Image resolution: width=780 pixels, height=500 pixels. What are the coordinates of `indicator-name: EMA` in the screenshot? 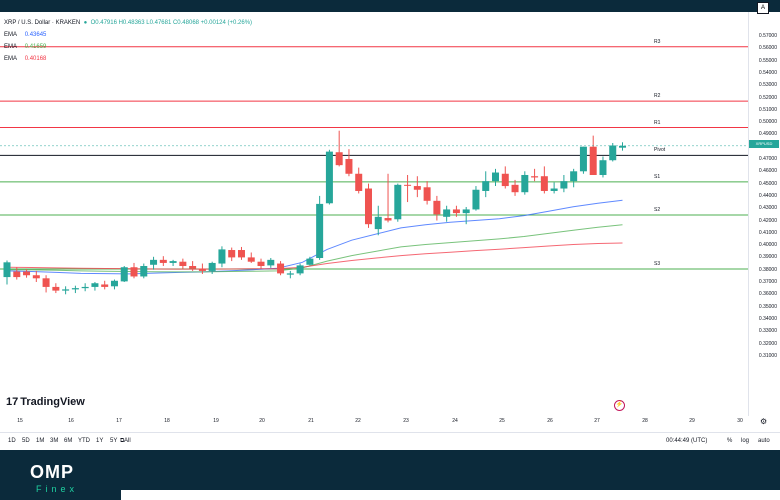 It's located at (11, 47).